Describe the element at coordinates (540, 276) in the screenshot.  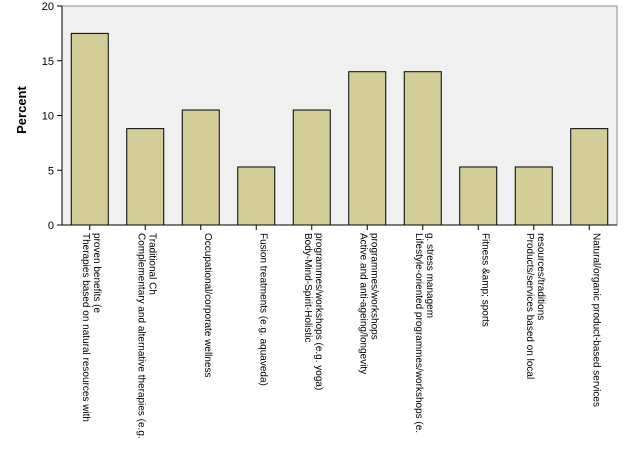
I see `x-category-label: resources/traditions` at that location.